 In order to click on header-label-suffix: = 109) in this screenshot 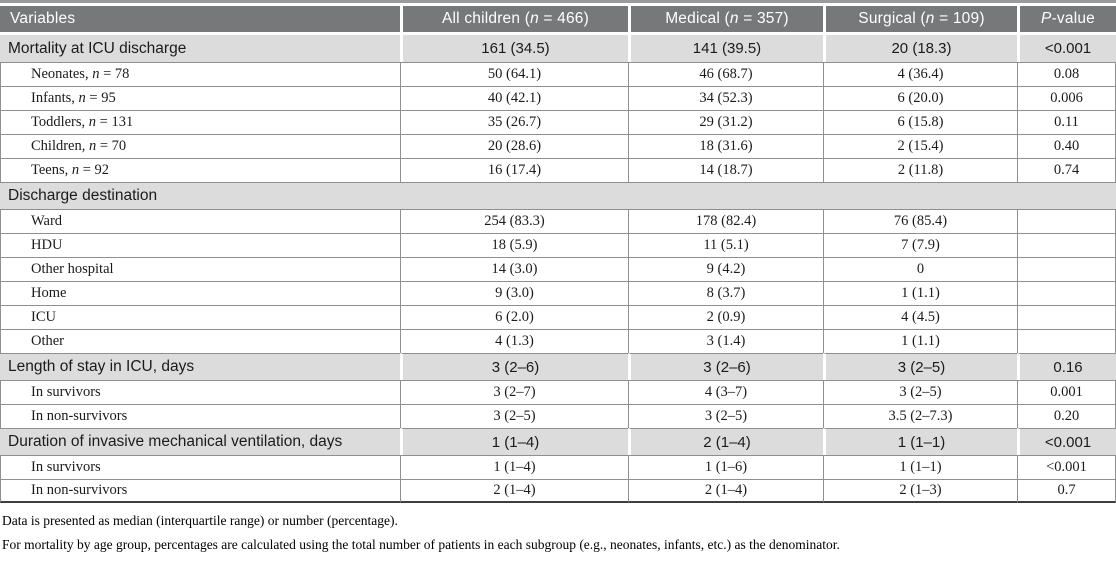, I will do `click(959, 18)`.